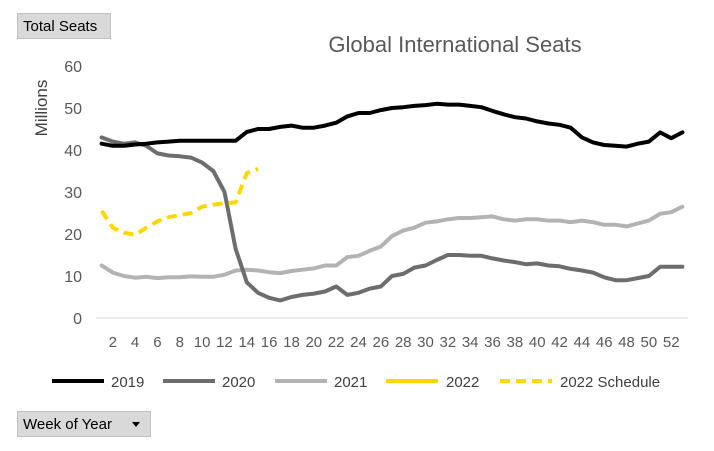 Image resolution: width=714 pixels, height=451 pixels. What do you see at coordinates (610, 382) in the screenshot?
I see `legend-label: 2022 Schedule` at bounding box center [610, 382].